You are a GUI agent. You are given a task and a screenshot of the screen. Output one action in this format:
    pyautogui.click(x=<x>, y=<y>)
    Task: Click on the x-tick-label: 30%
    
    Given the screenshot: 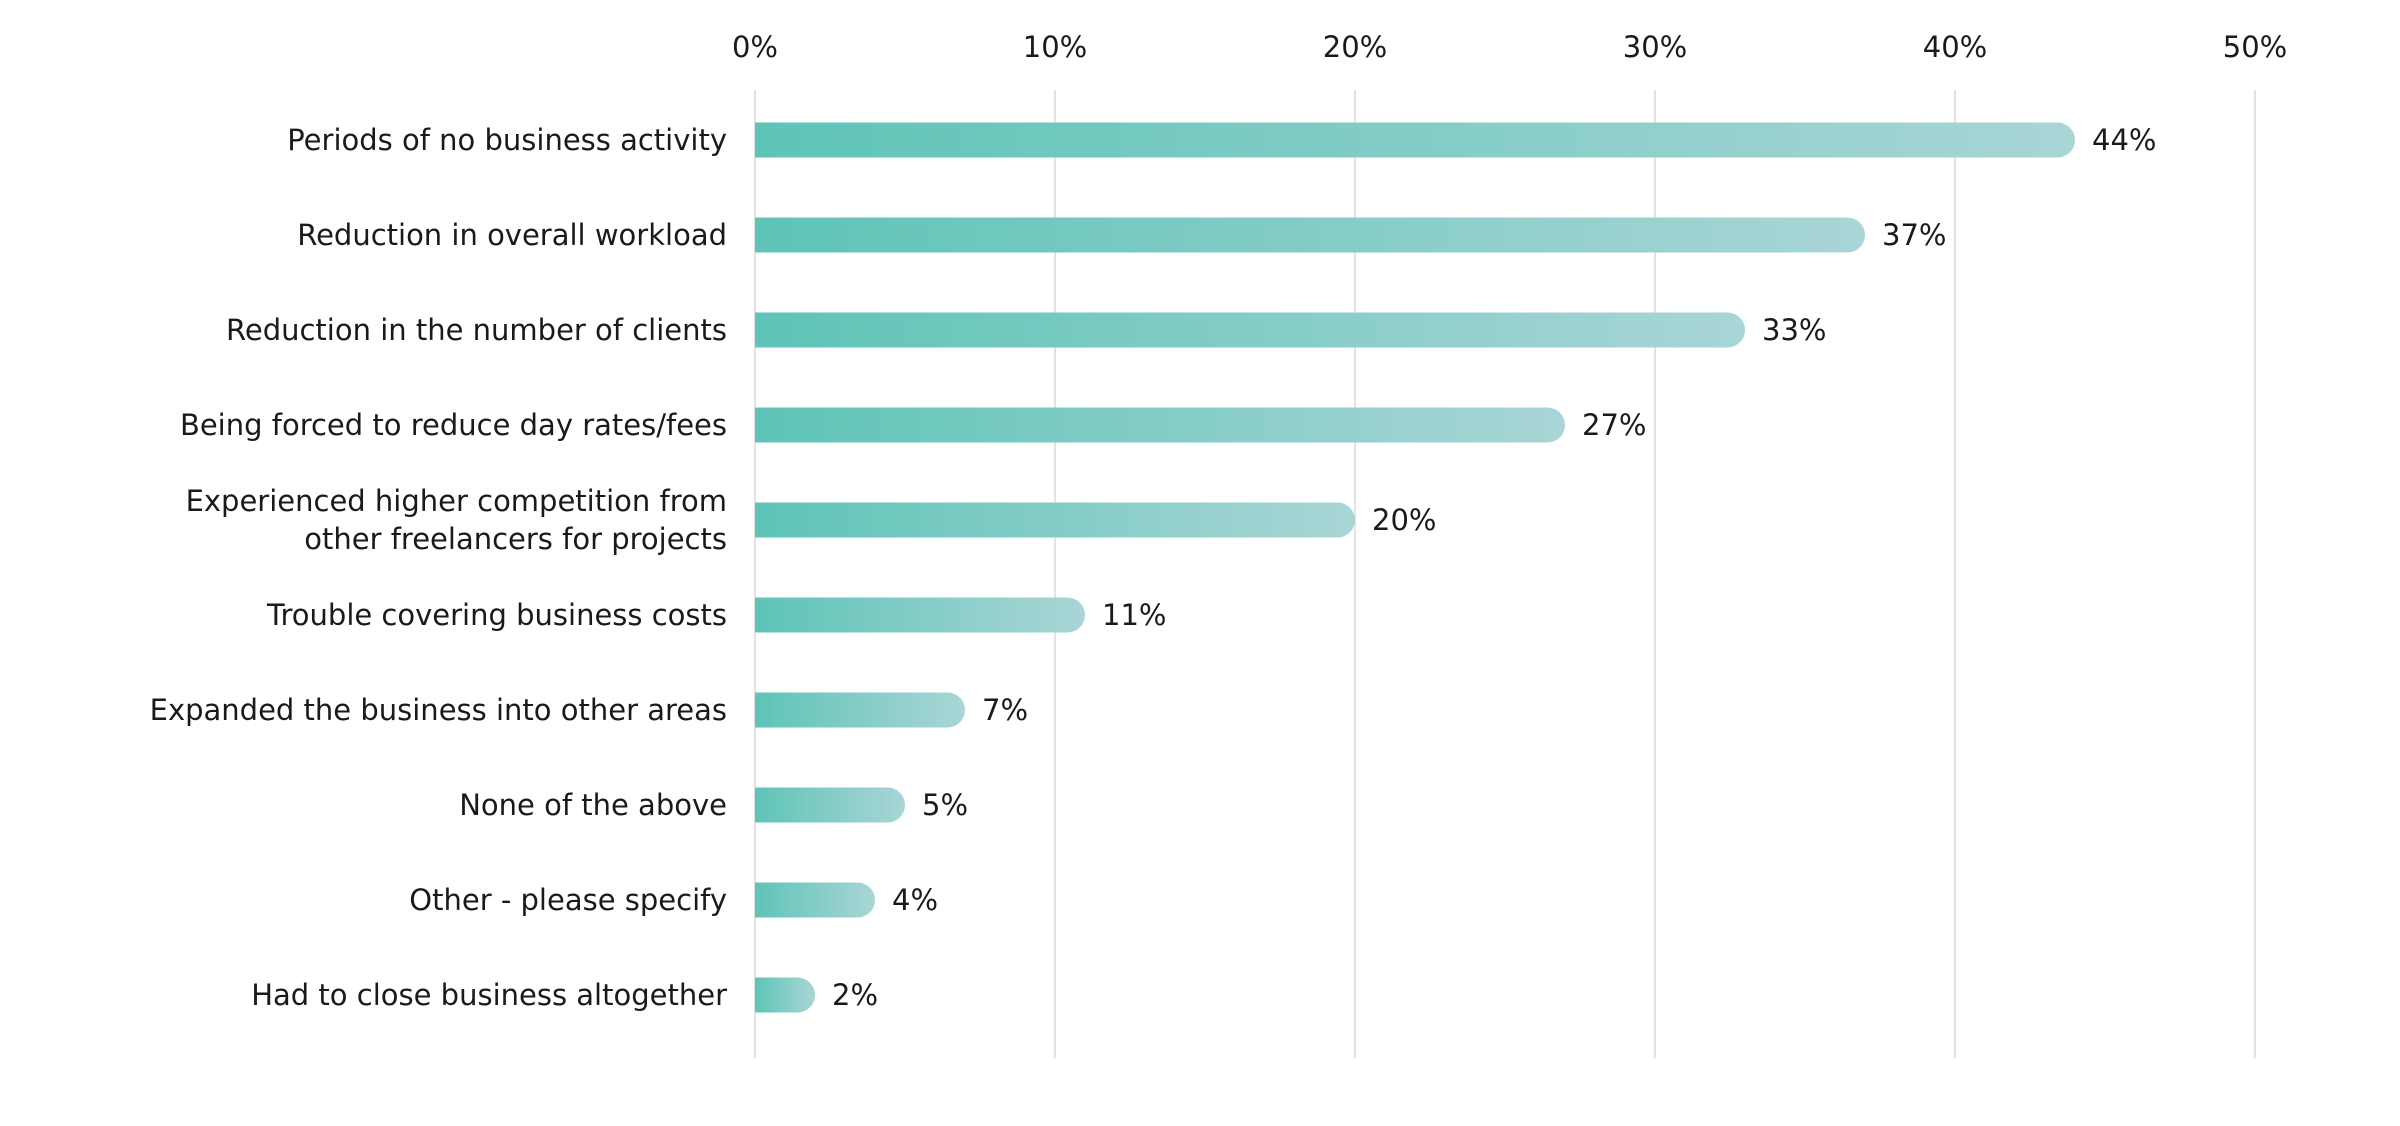 What is the action you would take?
    pyautogui.click(x=1655, y=47)
    